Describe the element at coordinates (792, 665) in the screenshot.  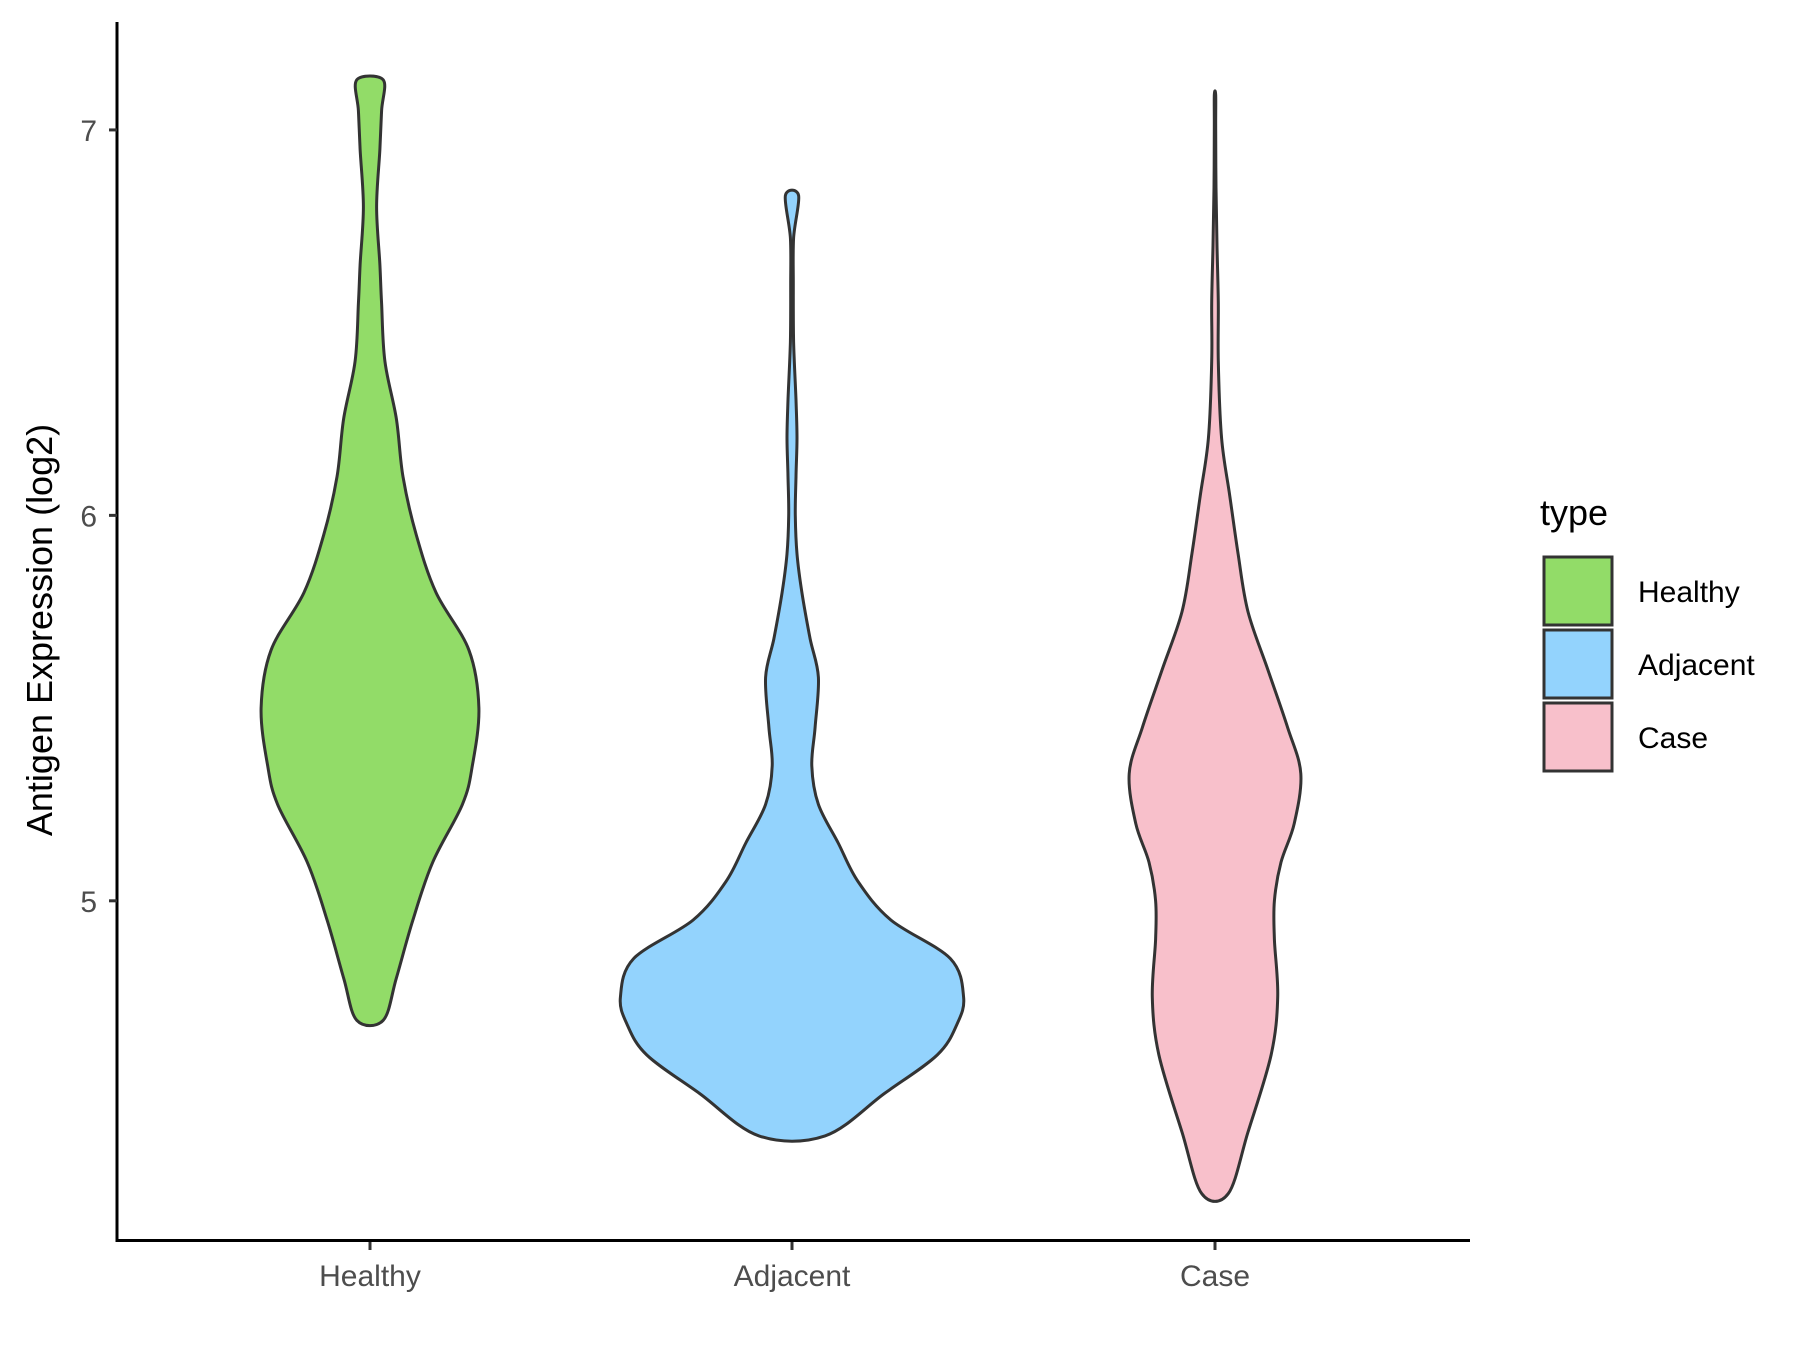
I see `violin-adjacent` at that location.